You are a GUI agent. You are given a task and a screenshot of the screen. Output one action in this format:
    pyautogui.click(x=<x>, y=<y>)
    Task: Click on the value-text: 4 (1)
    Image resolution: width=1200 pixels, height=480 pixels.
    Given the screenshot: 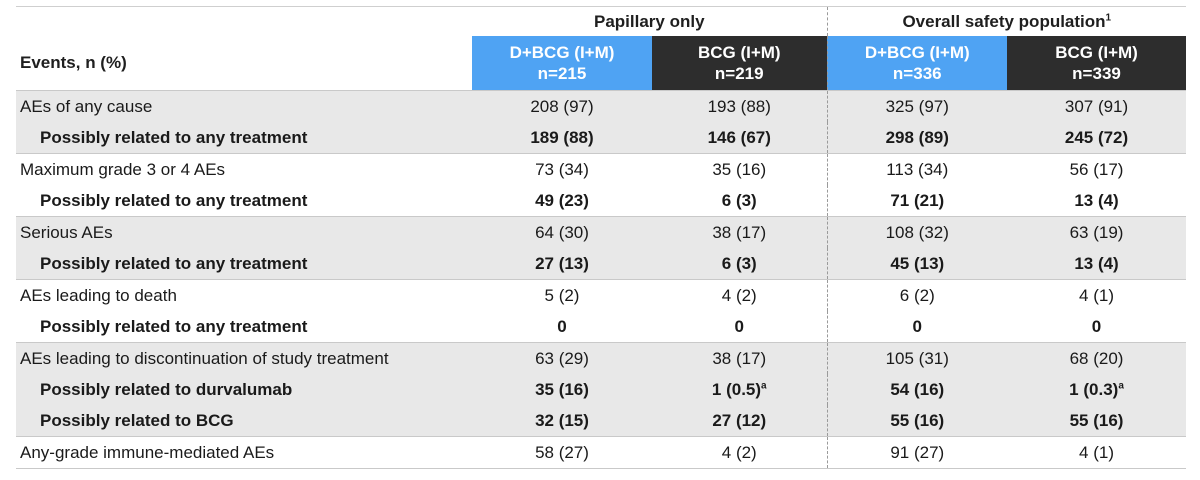 What is the action you would take?
    pyautogui.click(x=1096, y=295)
    